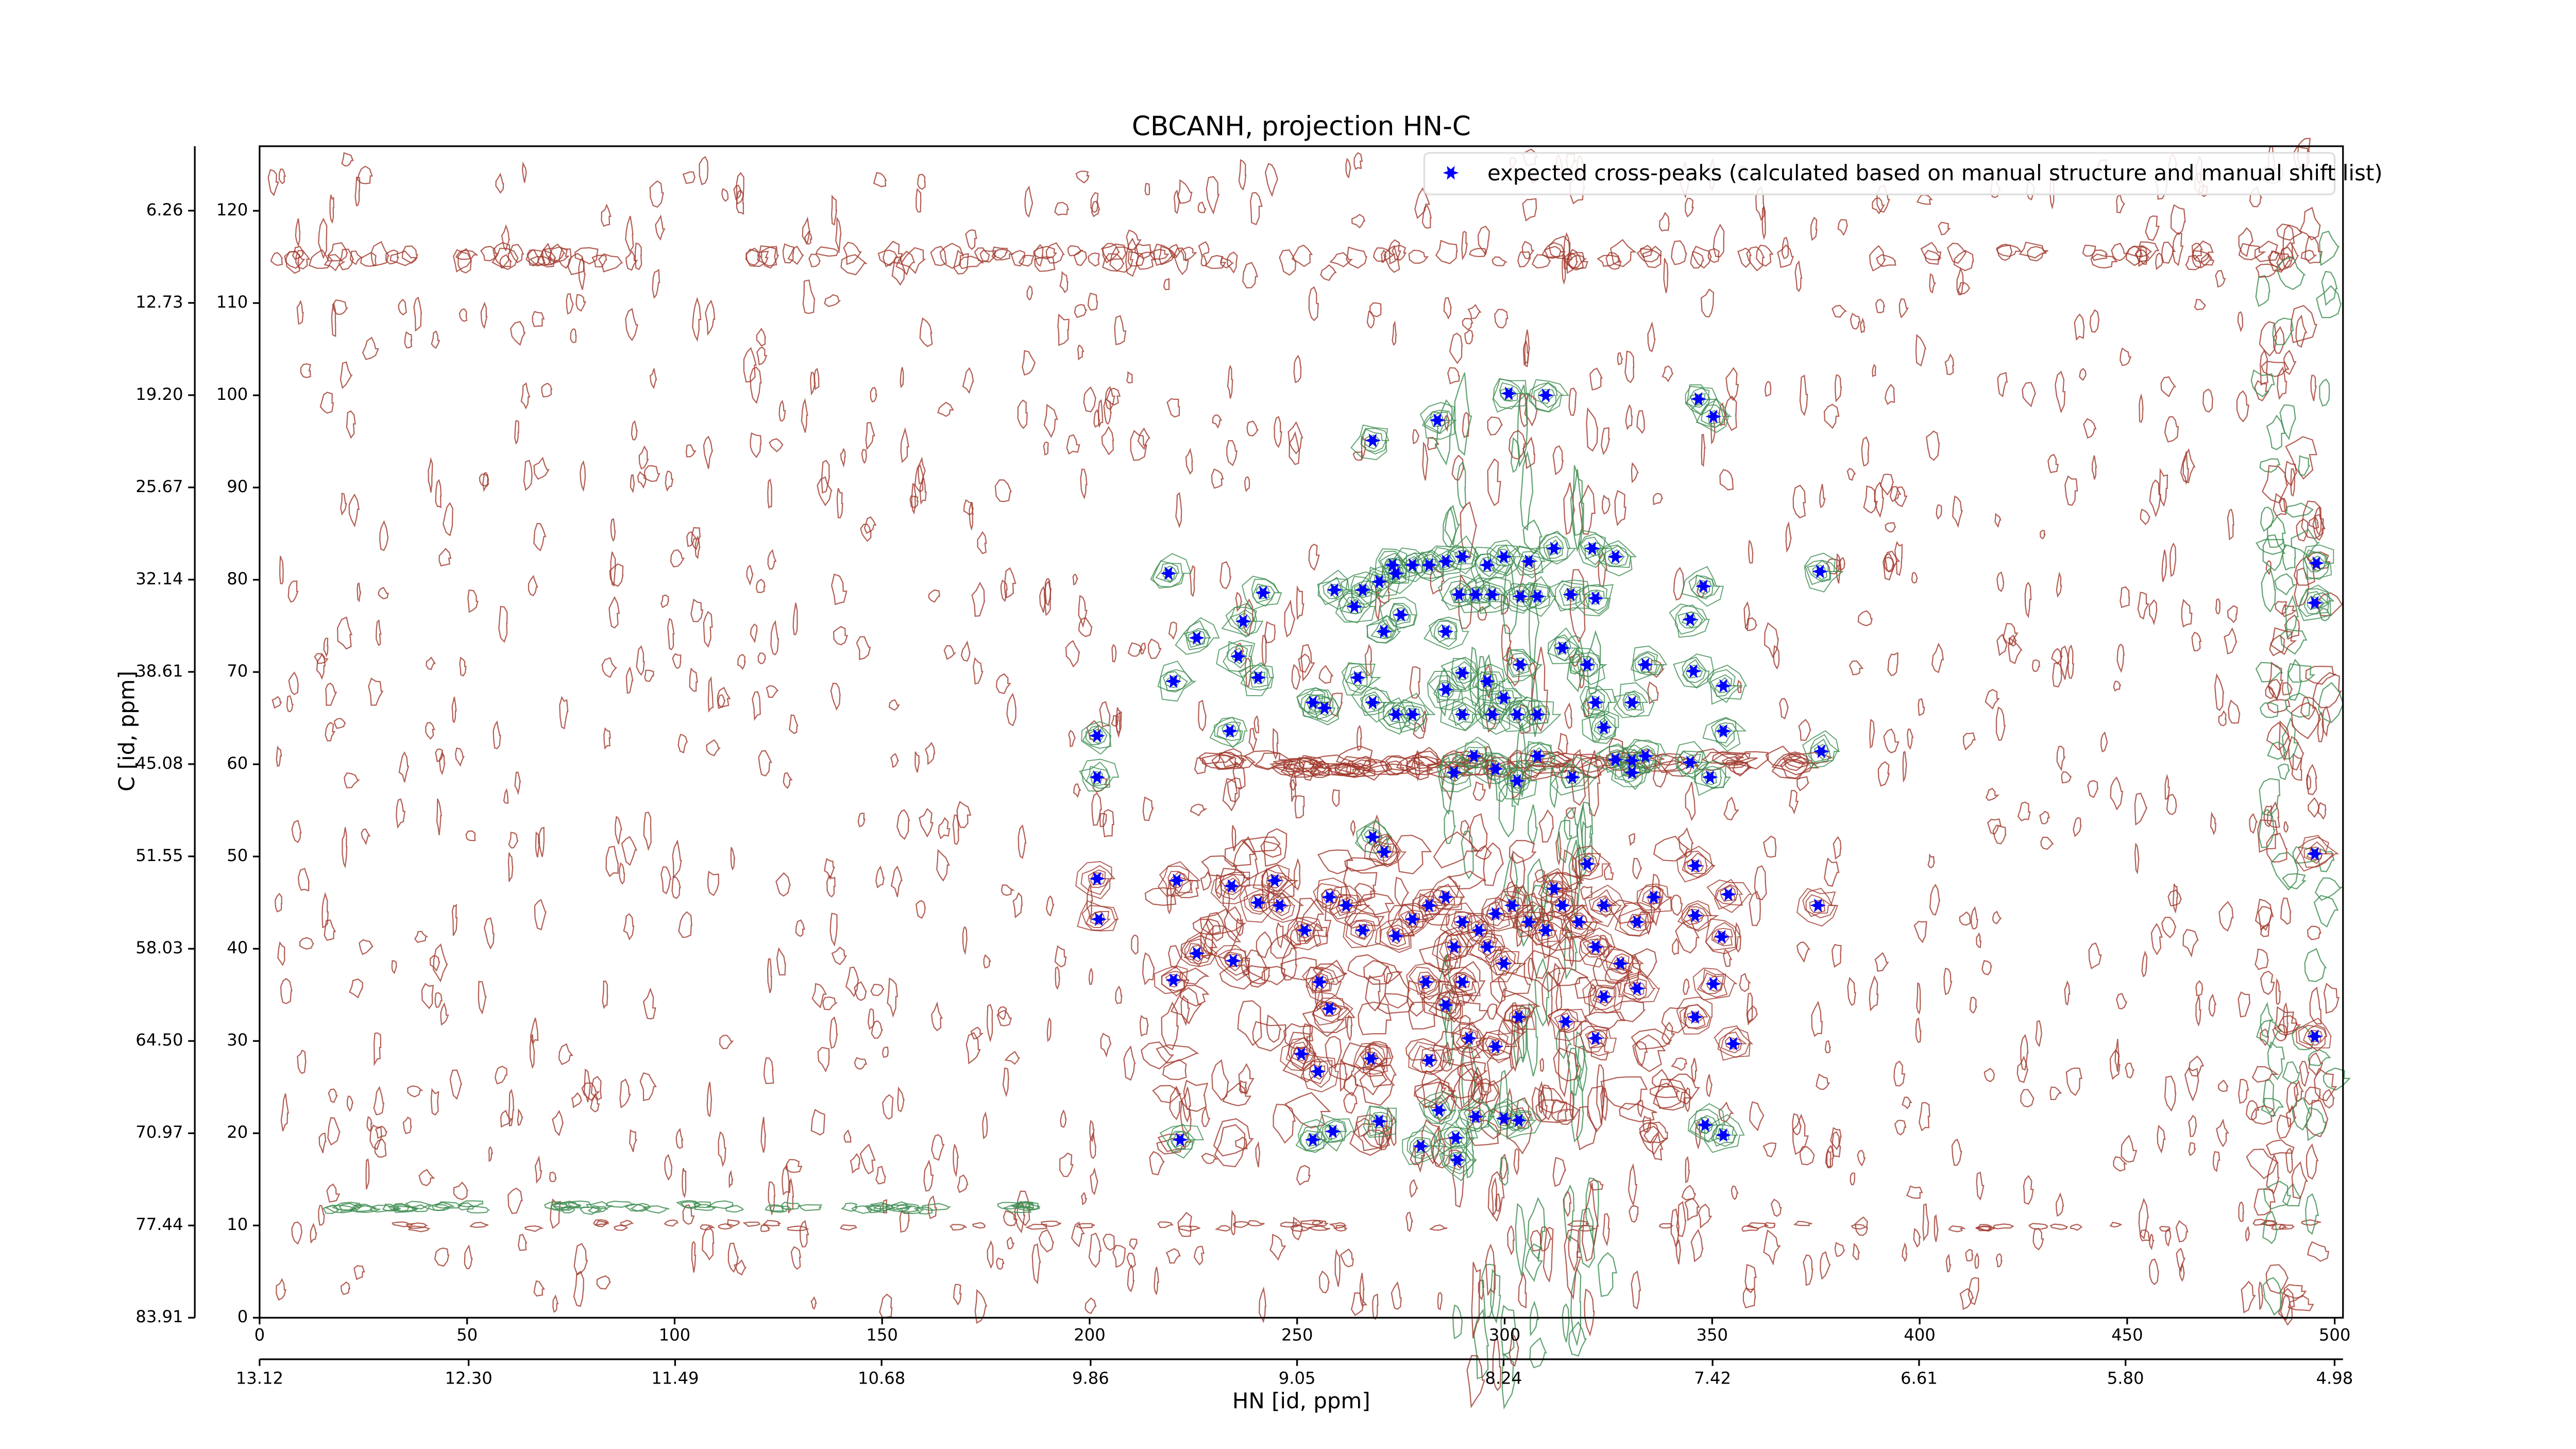 Image resolution: width=2576 pixels, height=1449 pixels. Describe the element at coordinates (164, 210) in the screenshot. I see `y2-tick-label: 6.26` at that location.